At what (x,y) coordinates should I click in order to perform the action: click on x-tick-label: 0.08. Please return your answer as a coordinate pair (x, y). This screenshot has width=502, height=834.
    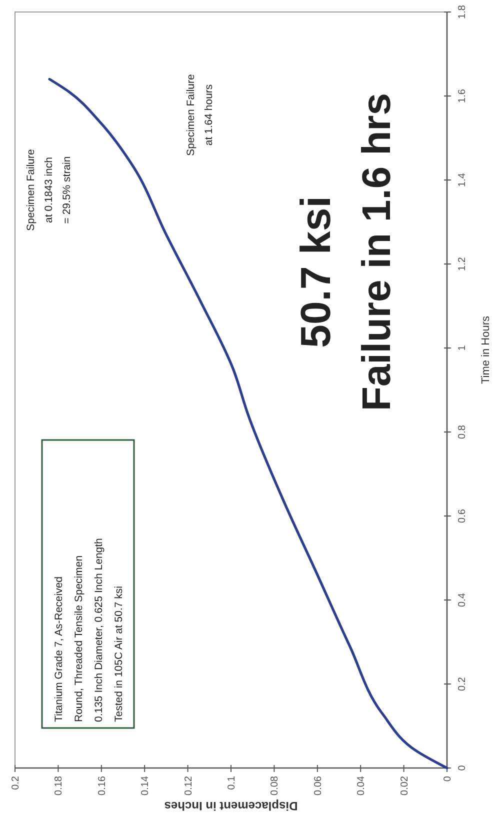
    Looking at the image, I should click on (275, 786).